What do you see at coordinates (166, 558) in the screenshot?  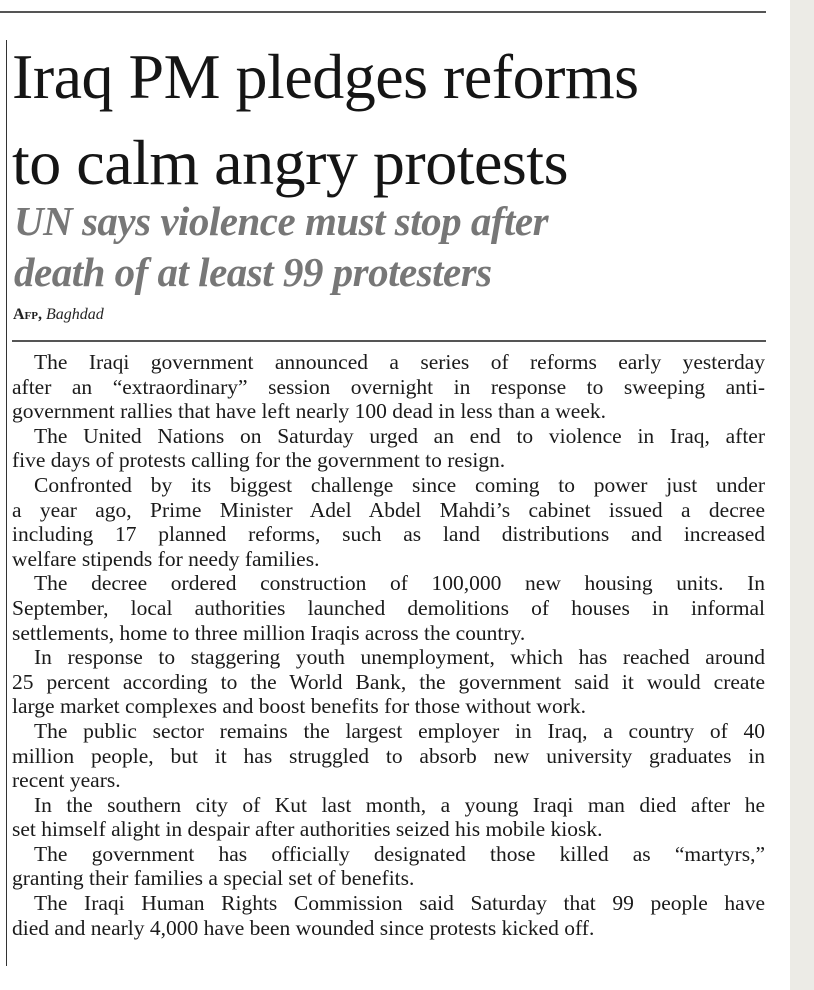 I see `paragraph-line: welfare stipends for needy families.` at bounding box center [166, 558].